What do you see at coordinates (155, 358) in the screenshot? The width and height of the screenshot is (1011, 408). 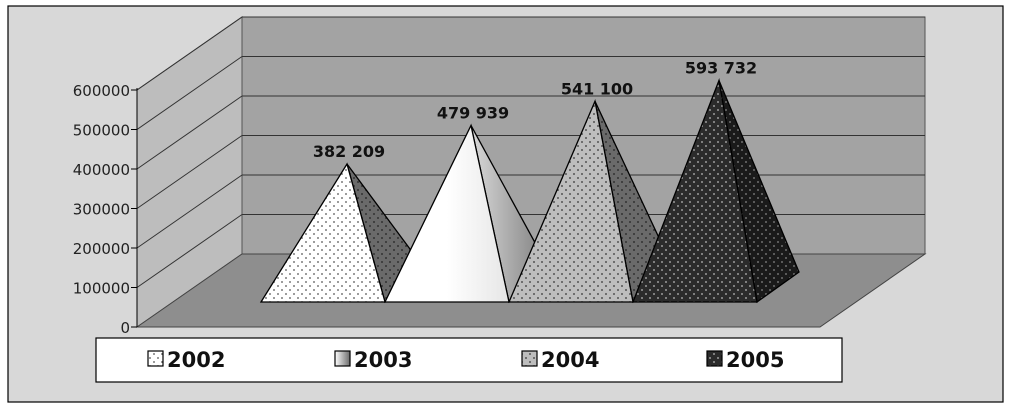 I see `legend-swatch-2002` at bounding box center [155, 358].